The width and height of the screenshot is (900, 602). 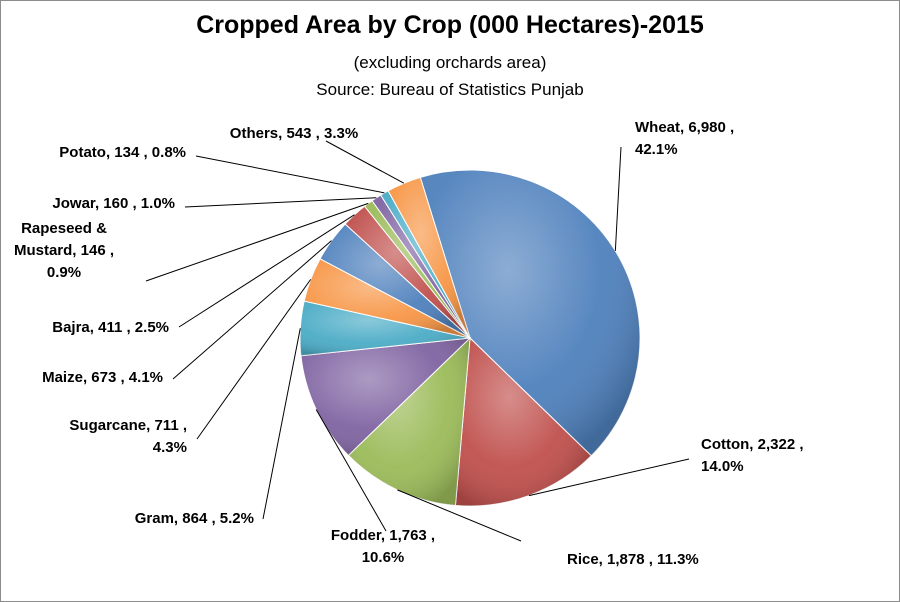 I want to click on data-label-line: Rapeseed &, so click(x=64, y=228).